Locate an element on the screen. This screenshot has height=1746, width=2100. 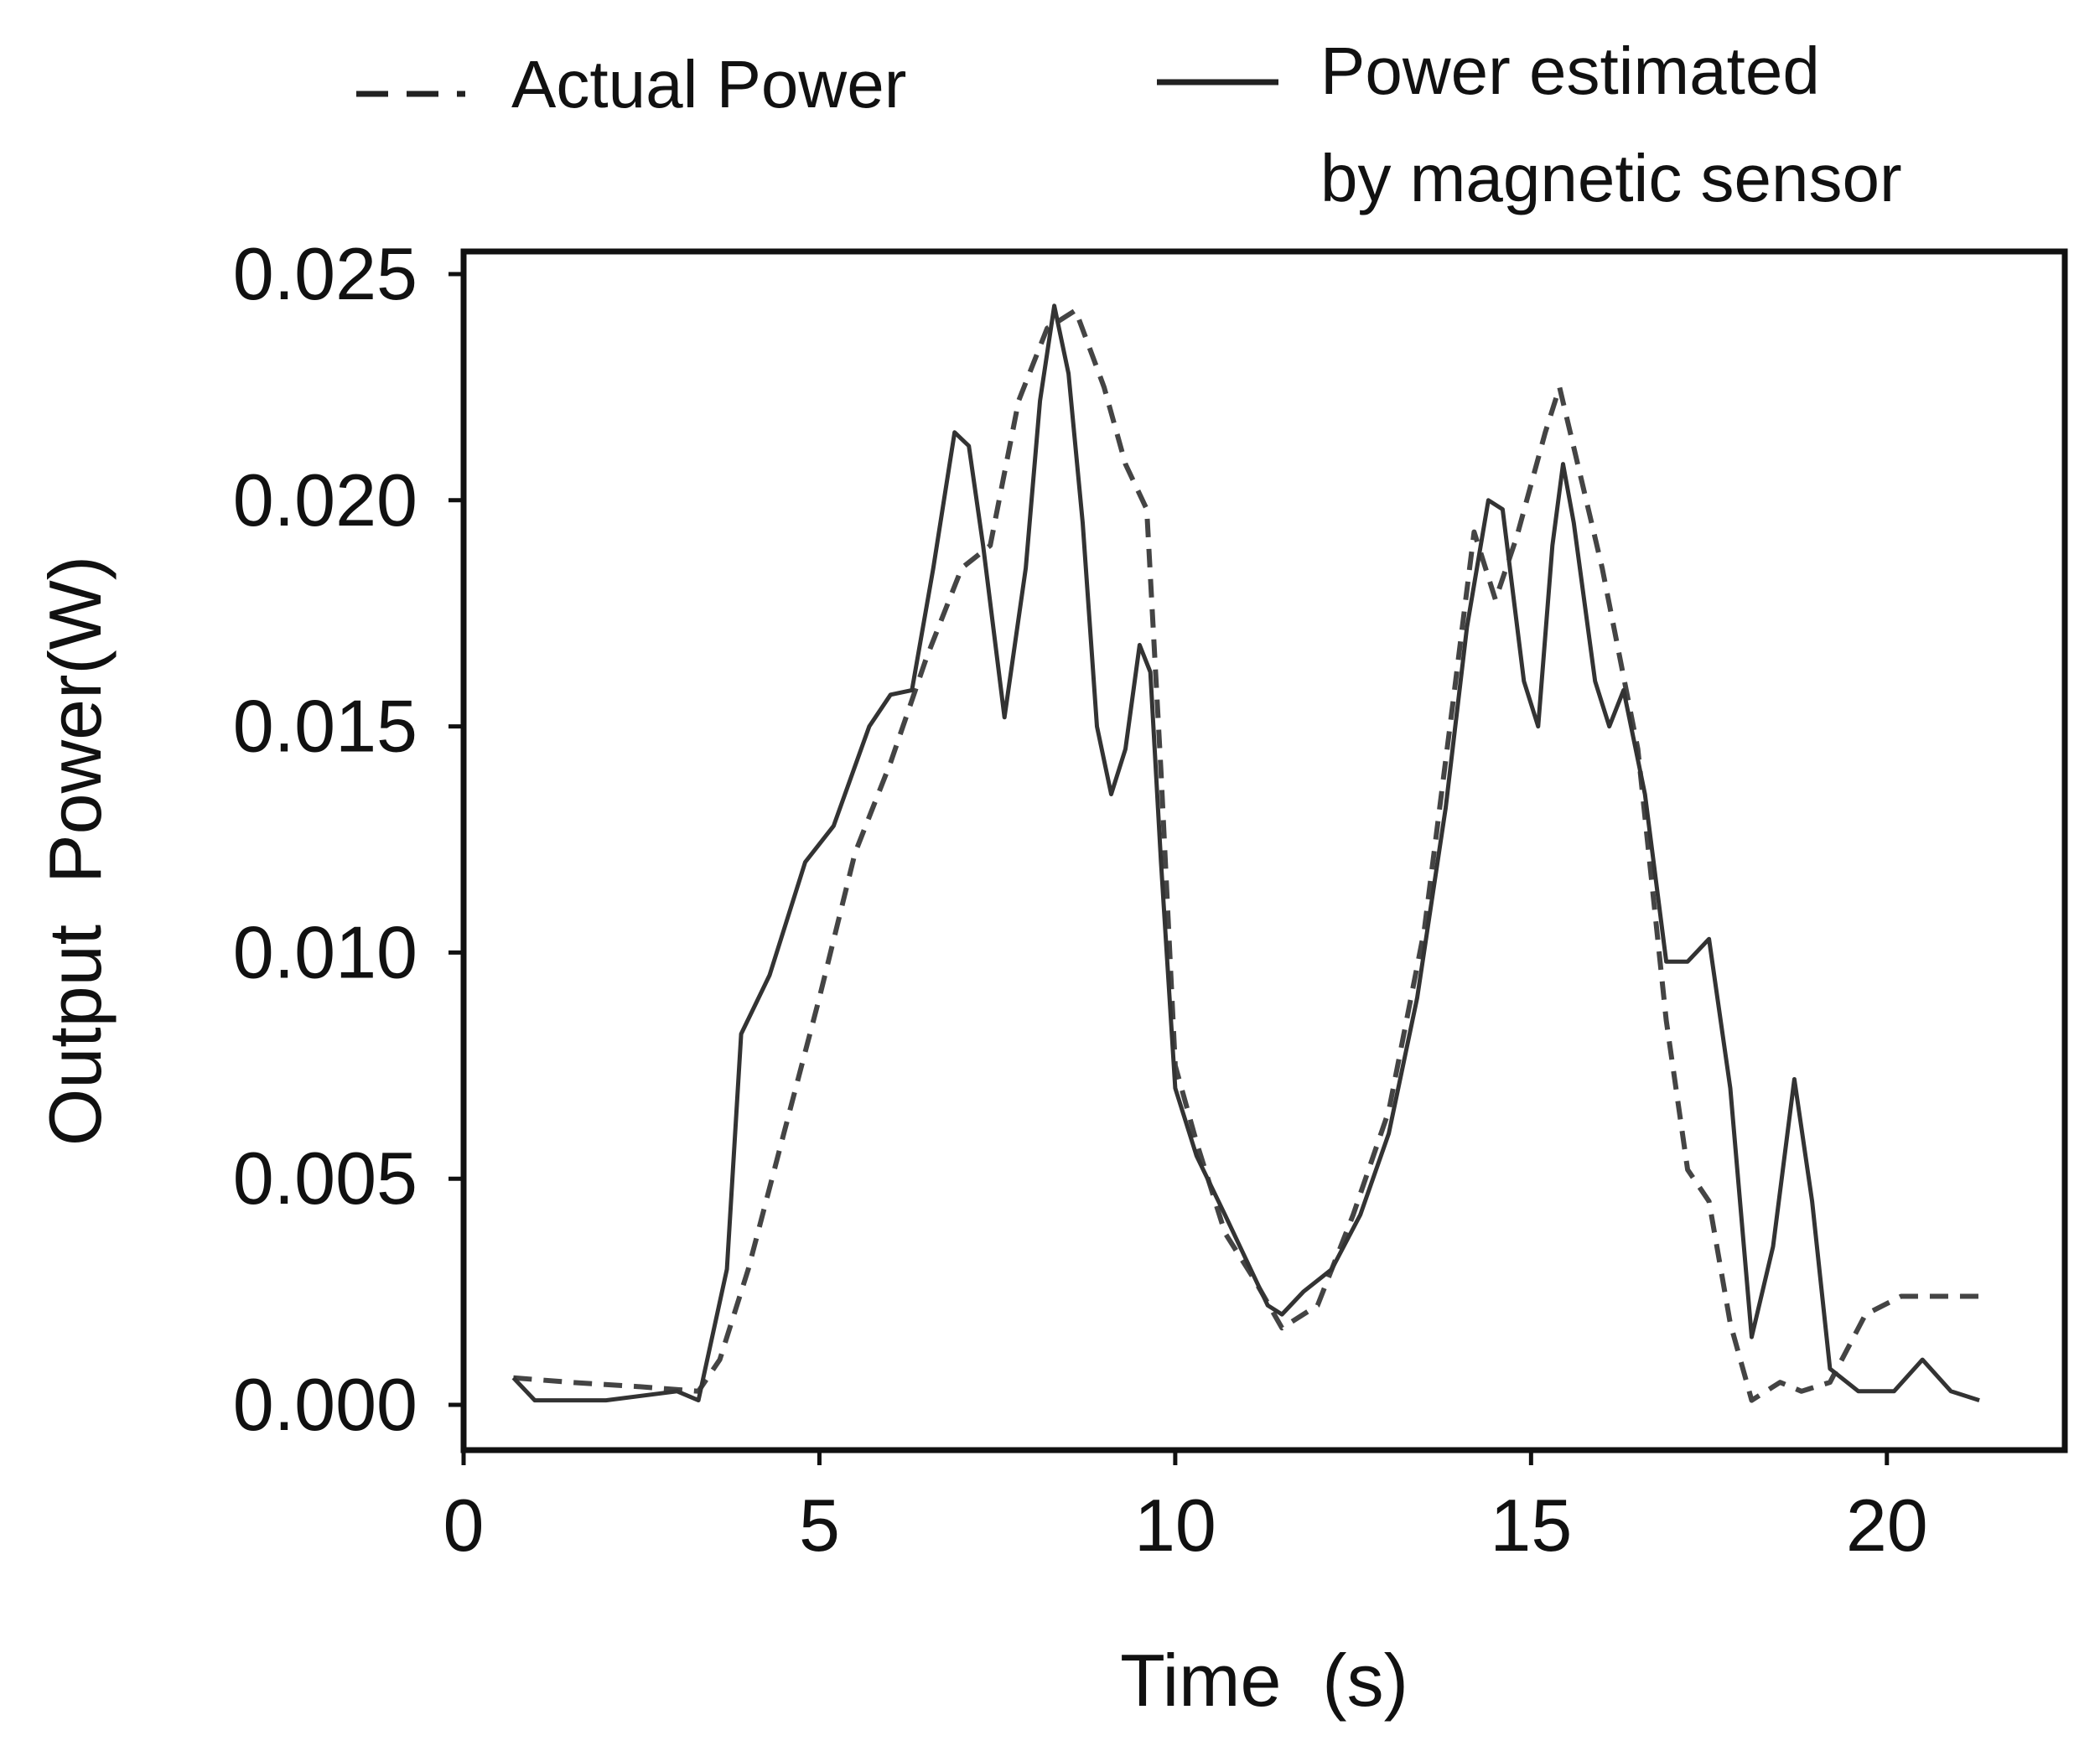
x-axis-title: Time (s) is located at coordinates (1264, 1680).